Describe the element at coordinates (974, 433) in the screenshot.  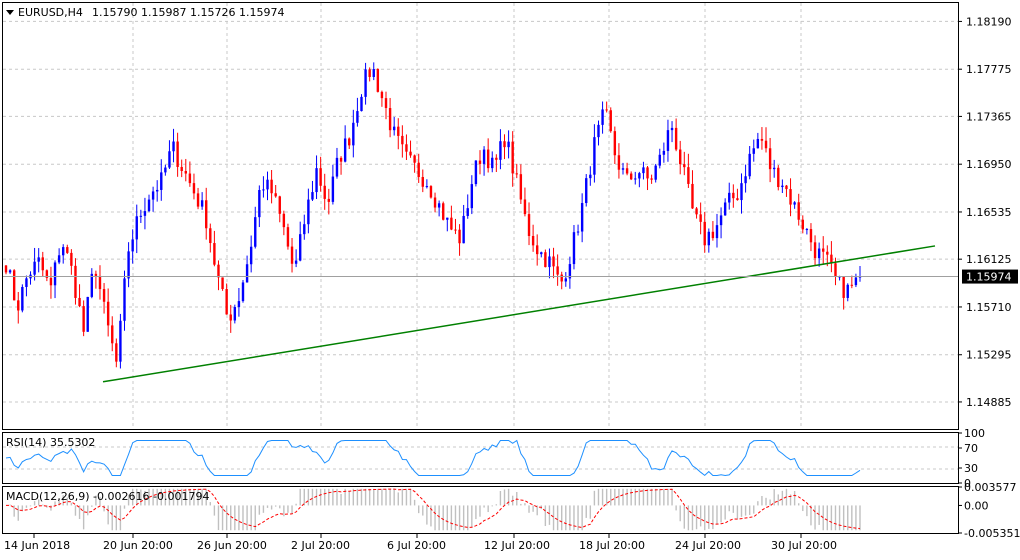
I see `rsi-tick-label: 100` at that location.